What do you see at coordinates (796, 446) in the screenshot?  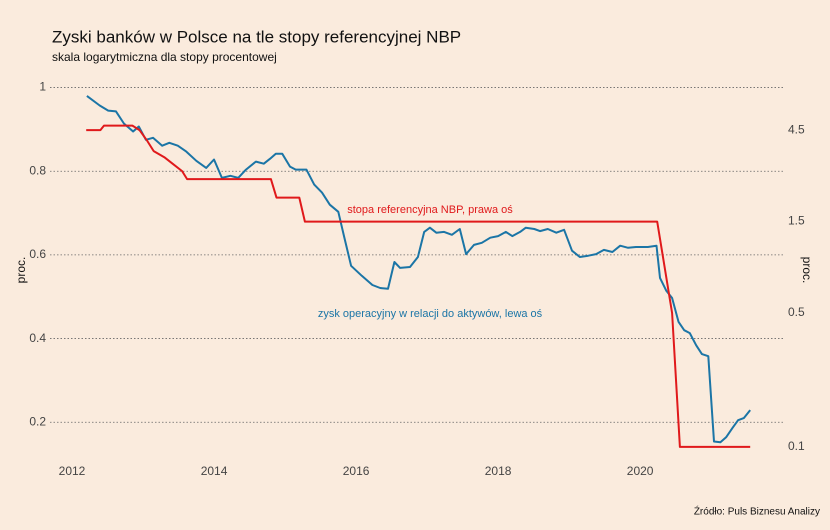 I see `y2-tick-label: 0.1` at bounding box center [796, 446].